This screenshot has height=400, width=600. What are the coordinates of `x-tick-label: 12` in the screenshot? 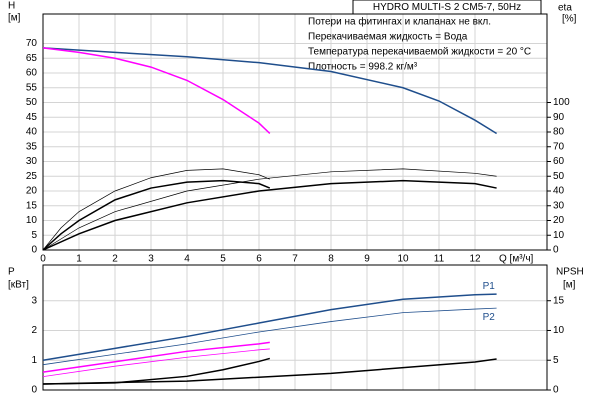 It's located at (475, 259).